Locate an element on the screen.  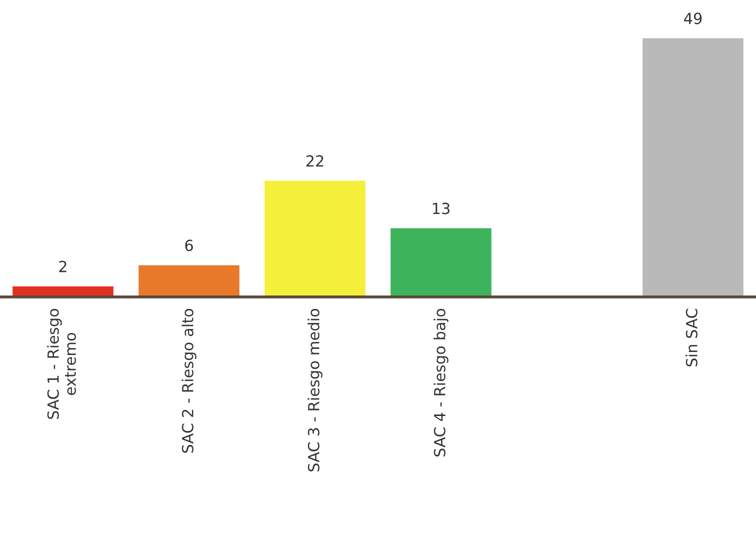
data-label: 6 is located at coordinates (189, 246).